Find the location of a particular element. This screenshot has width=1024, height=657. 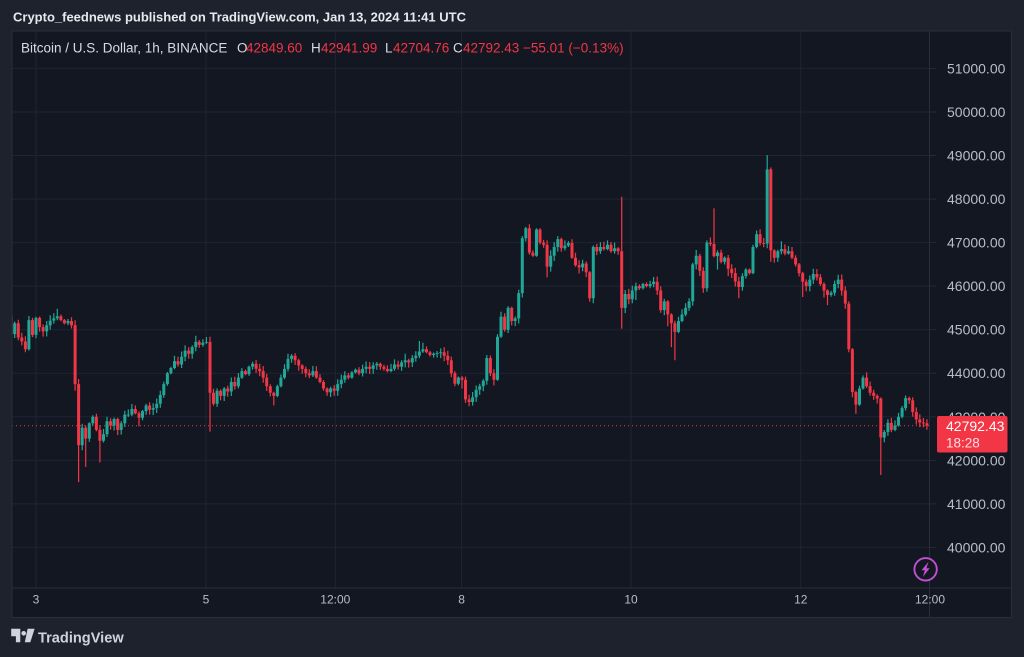

svg-text: 45000.00 is located at coordinates (976, 330).